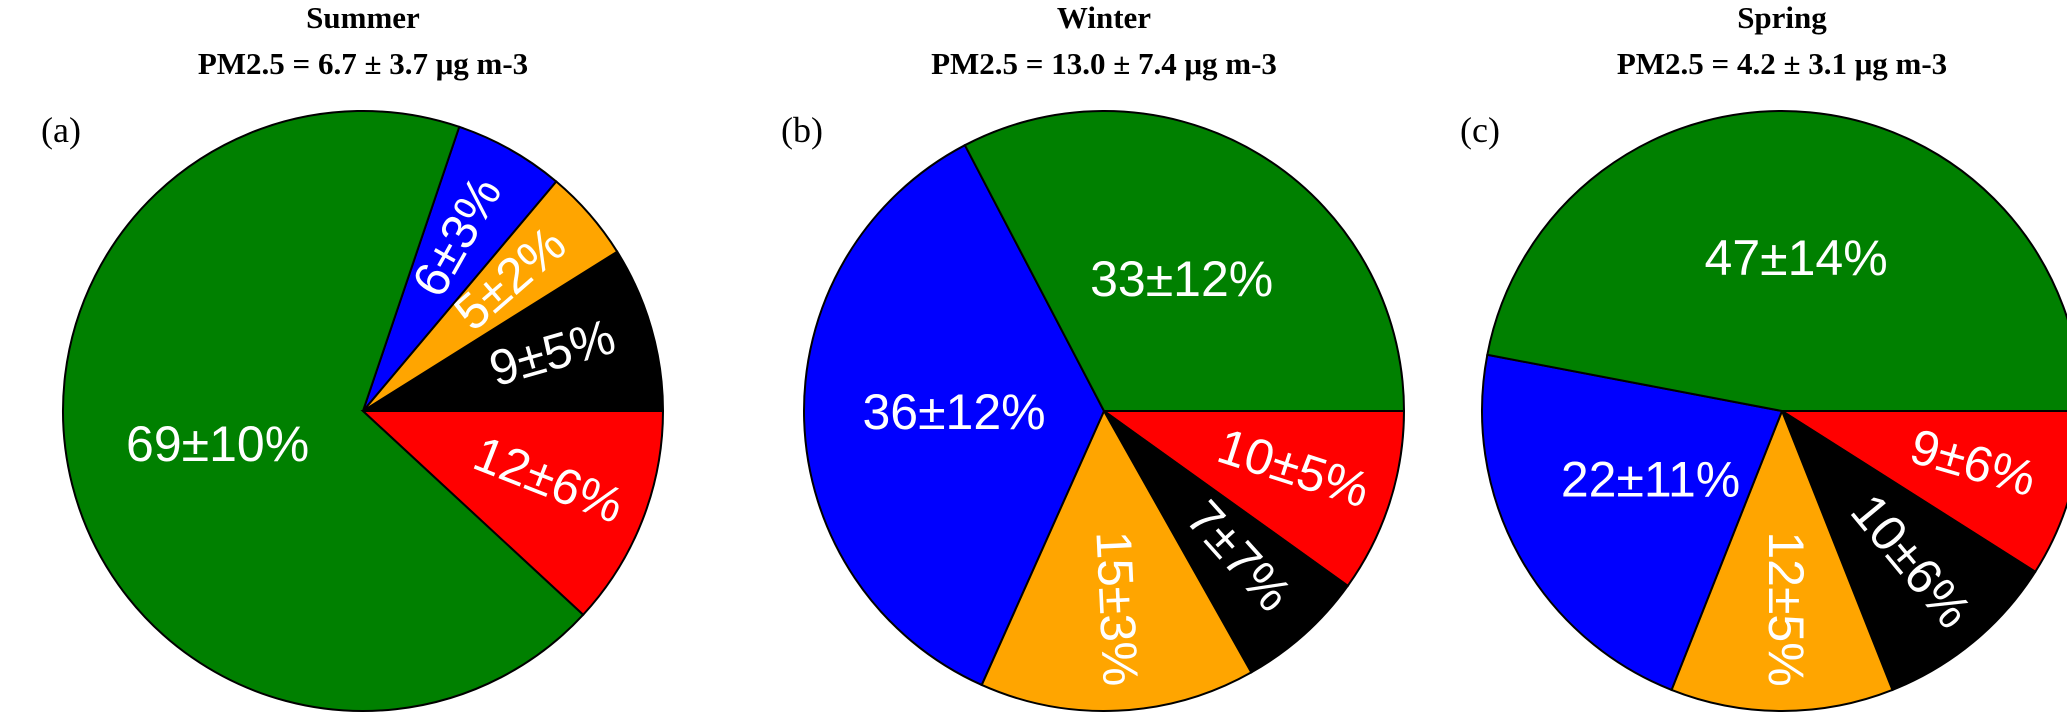 The height and width of the screenshot is (718, 2067). What do you see at coordinates (217, 444) in the screenshot?
I see `value-label: 69±10%` at bounding box center [217, 444].